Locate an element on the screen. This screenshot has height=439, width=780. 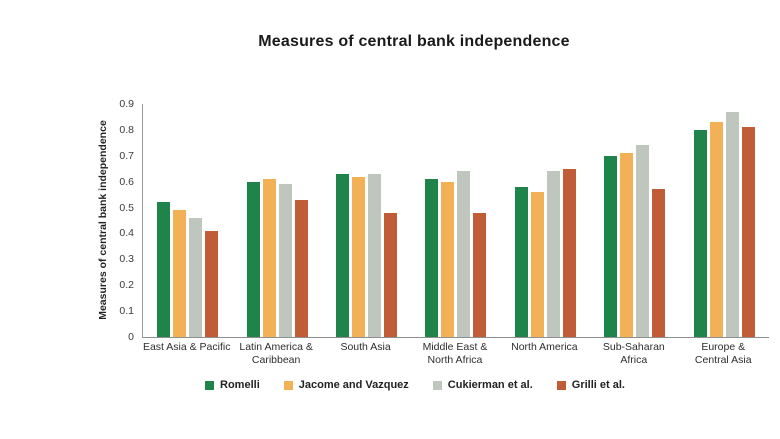
x-axis-label-line: East Asia & Pacific is located at coordinates (186, 347).